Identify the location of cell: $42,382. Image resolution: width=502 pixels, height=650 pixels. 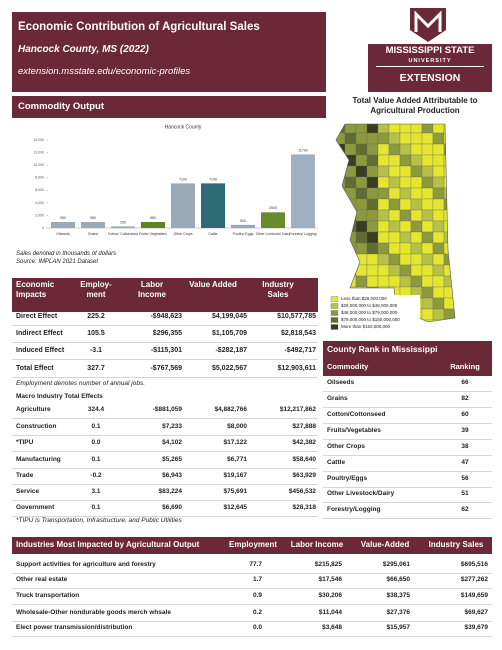
(304, 442).